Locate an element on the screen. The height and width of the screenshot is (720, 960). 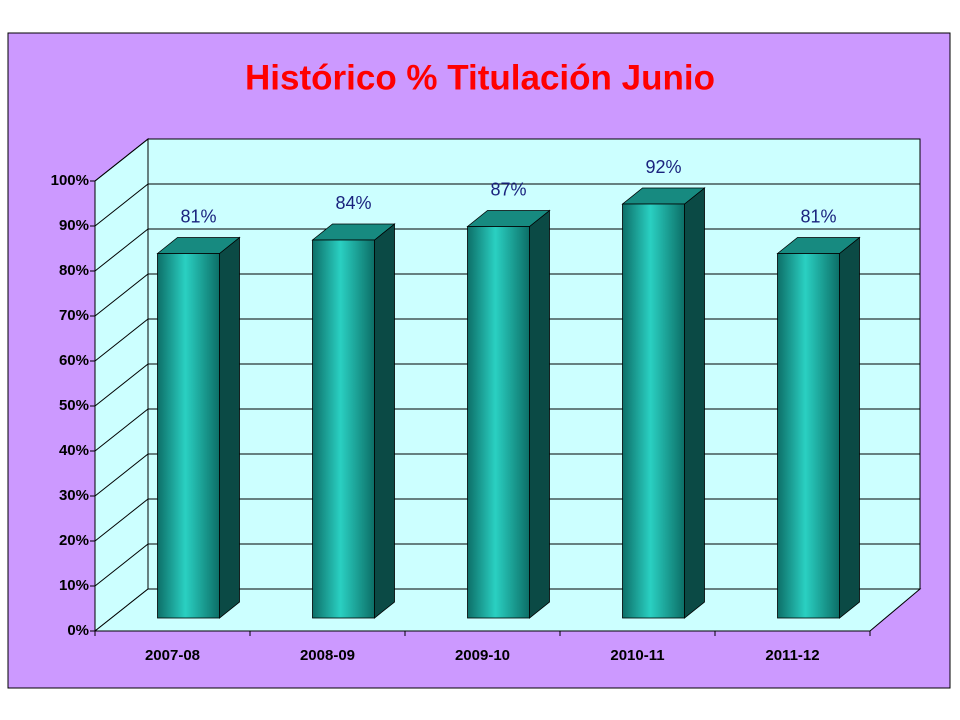
y-tick-label: 0% is located at coordinates (78, 630).